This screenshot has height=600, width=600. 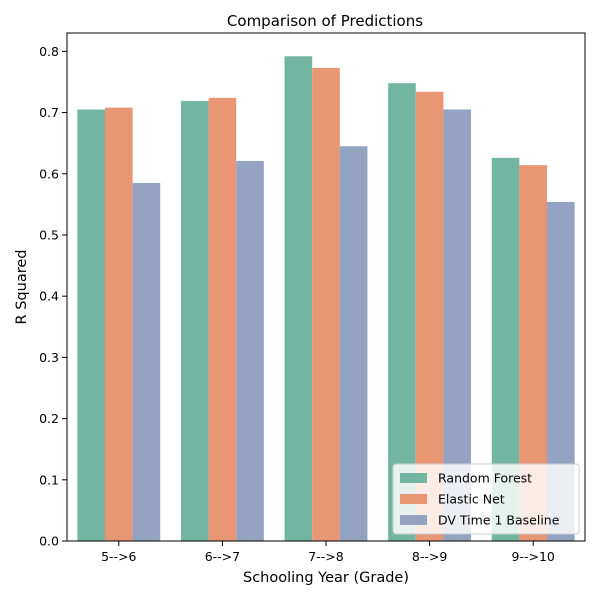 What do you see at coordinates (22, 287) in the screenshot?
I see `y-axis-label: R Squared` at bounding box center [22, 287].